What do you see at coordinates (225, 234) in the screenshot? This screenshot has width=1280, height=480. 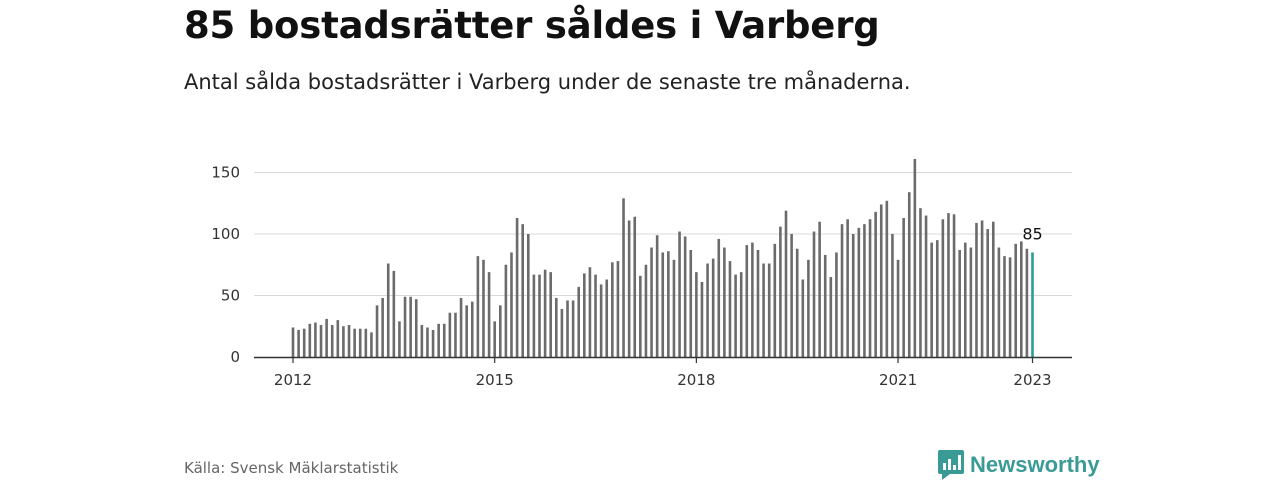 I see `y-tick-label: 100` at bounding box center [225, 234].